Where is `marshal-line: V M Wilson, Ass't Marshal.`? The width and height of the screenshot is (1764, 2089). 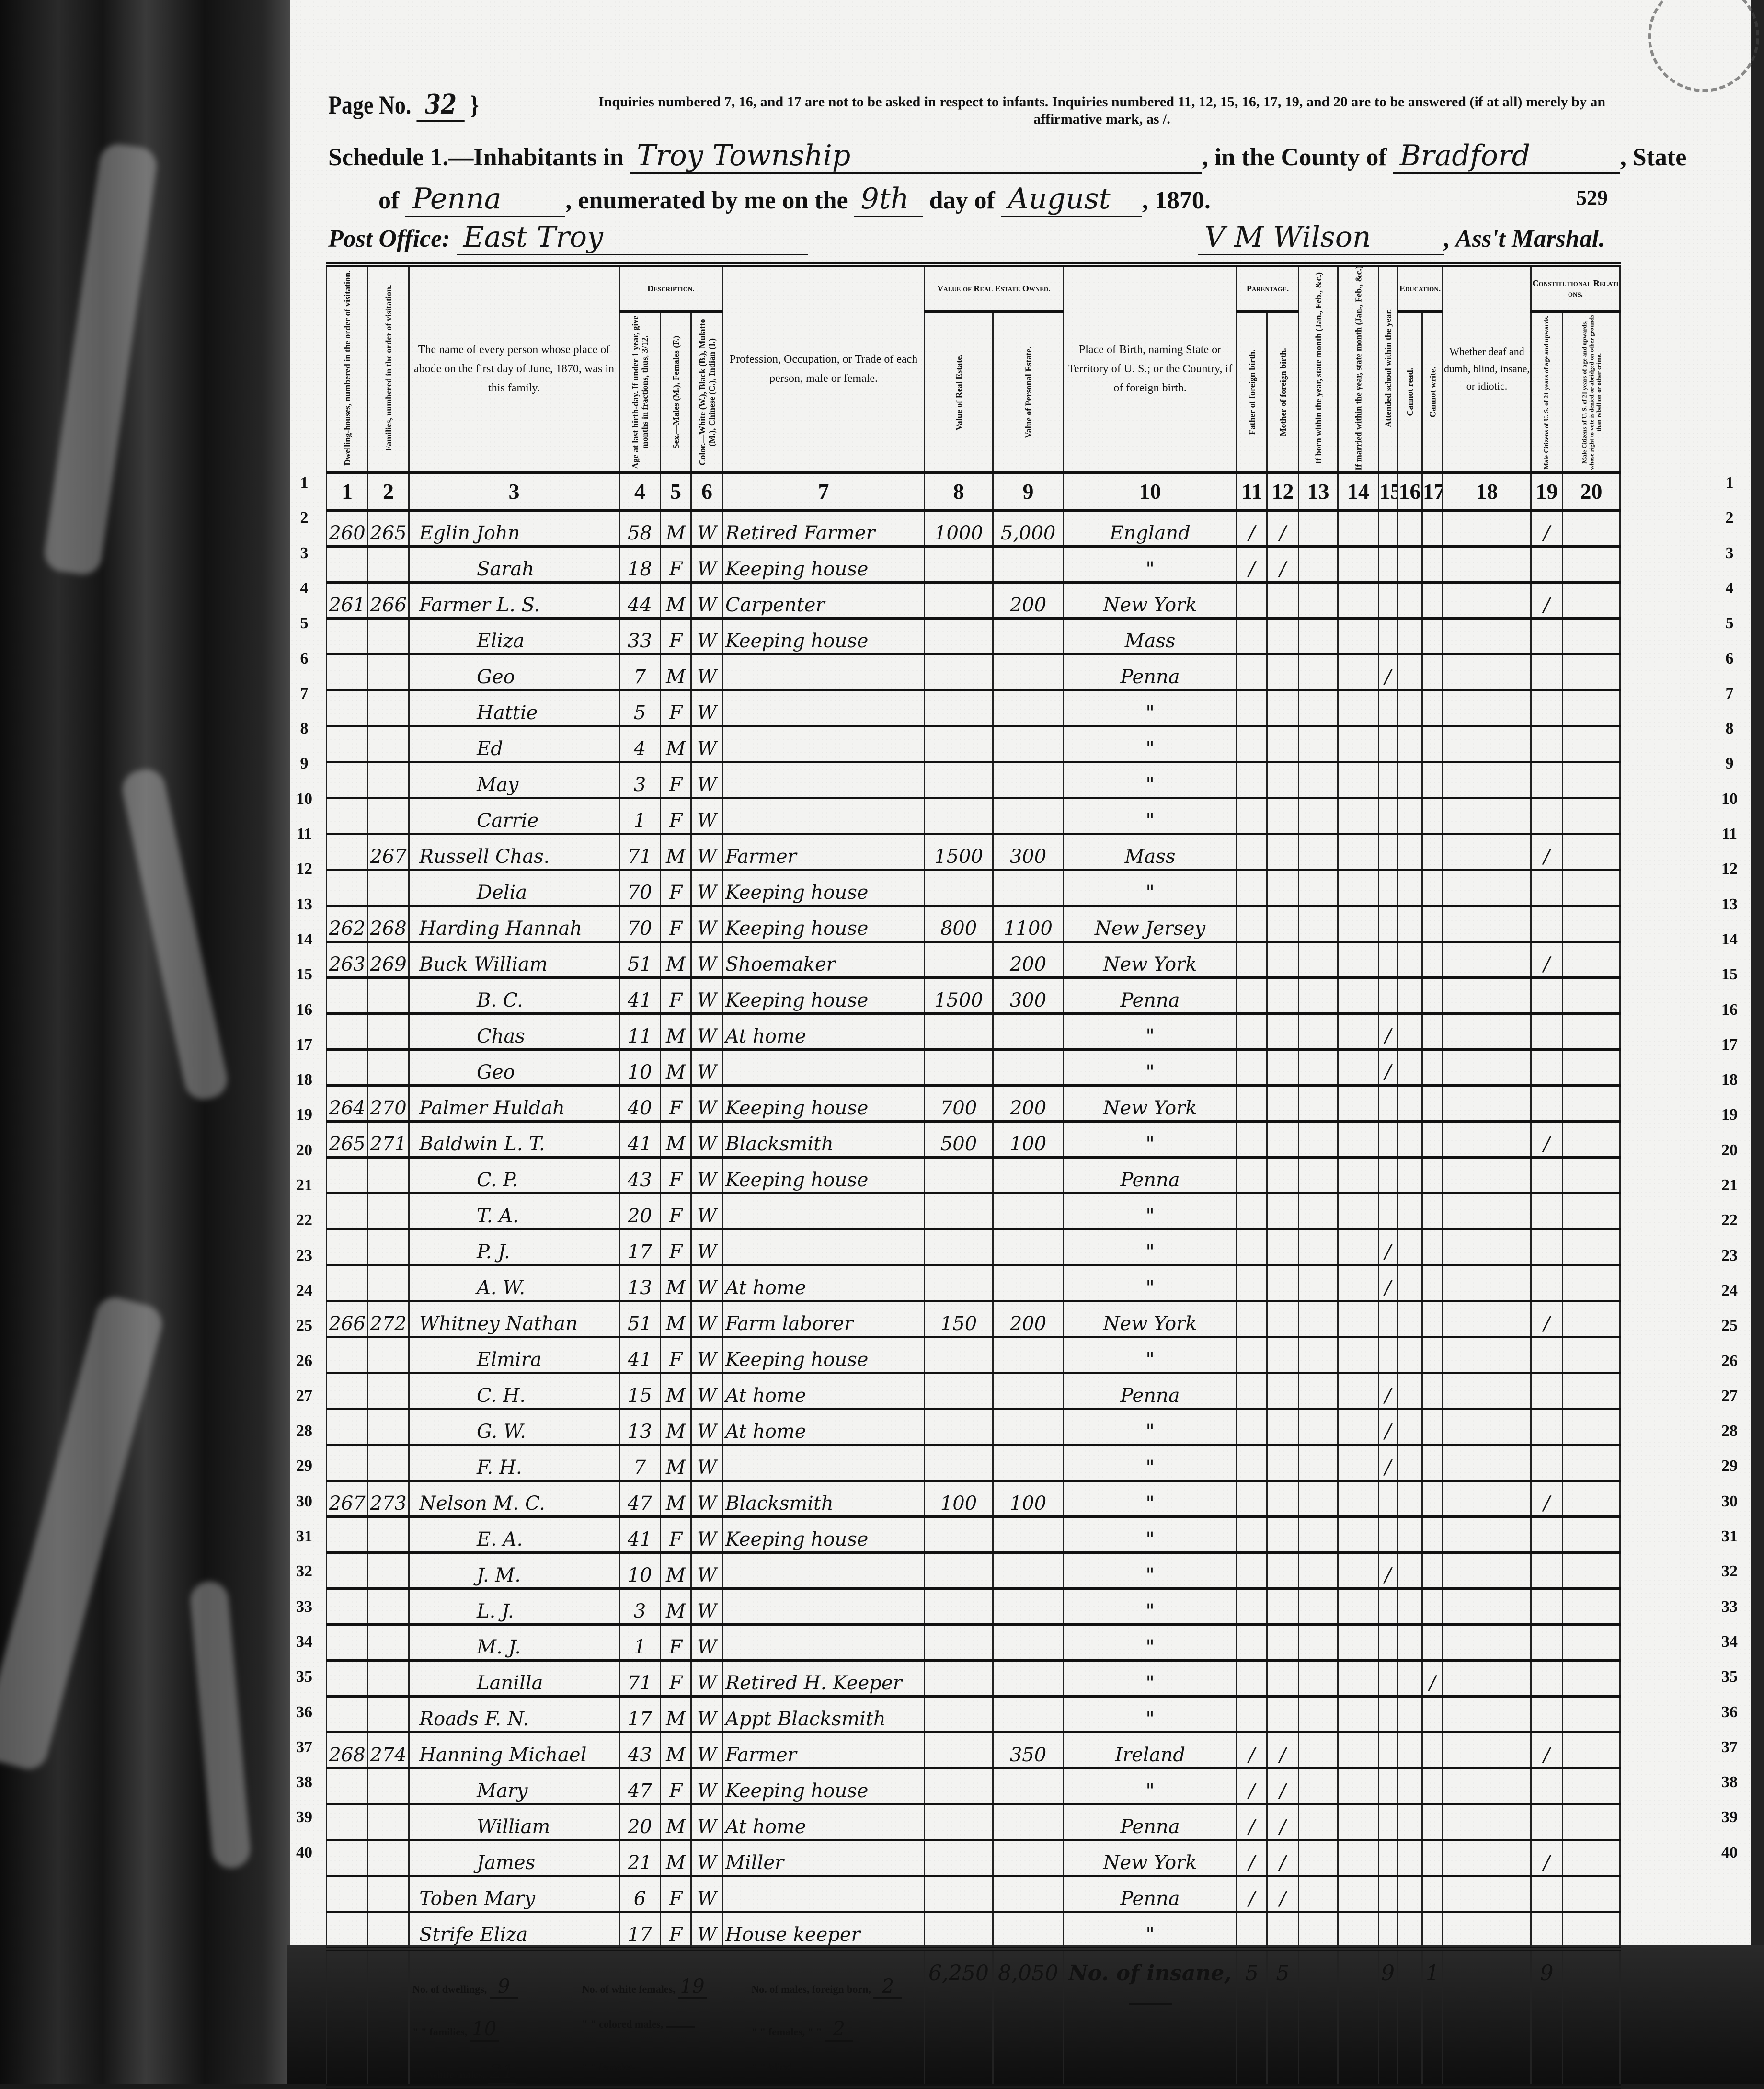
marshal-line: V M Wilson, Ass't Marshal. is located at coordinates (1402, 237).